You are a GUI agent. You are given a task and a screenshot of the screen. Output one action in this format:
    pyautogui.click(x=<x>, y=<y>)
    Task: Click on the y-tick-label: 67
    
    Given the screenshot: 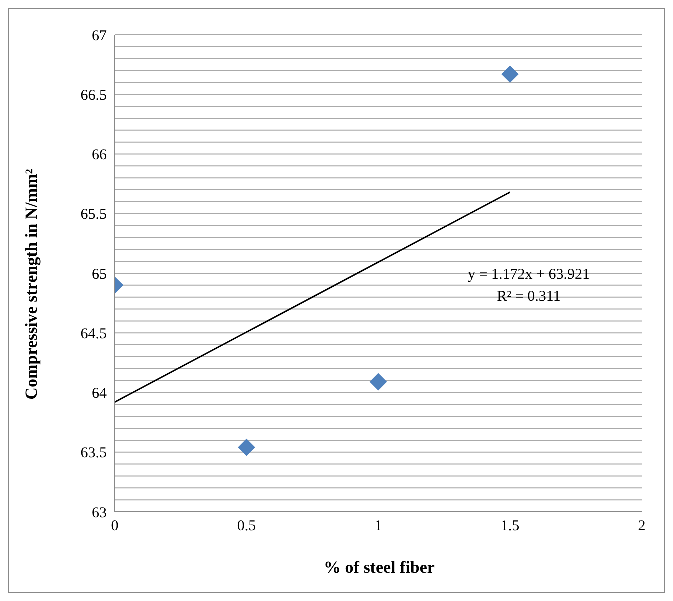 What is the action you would take?
    pyautogui.click(x=100, y=36)
    